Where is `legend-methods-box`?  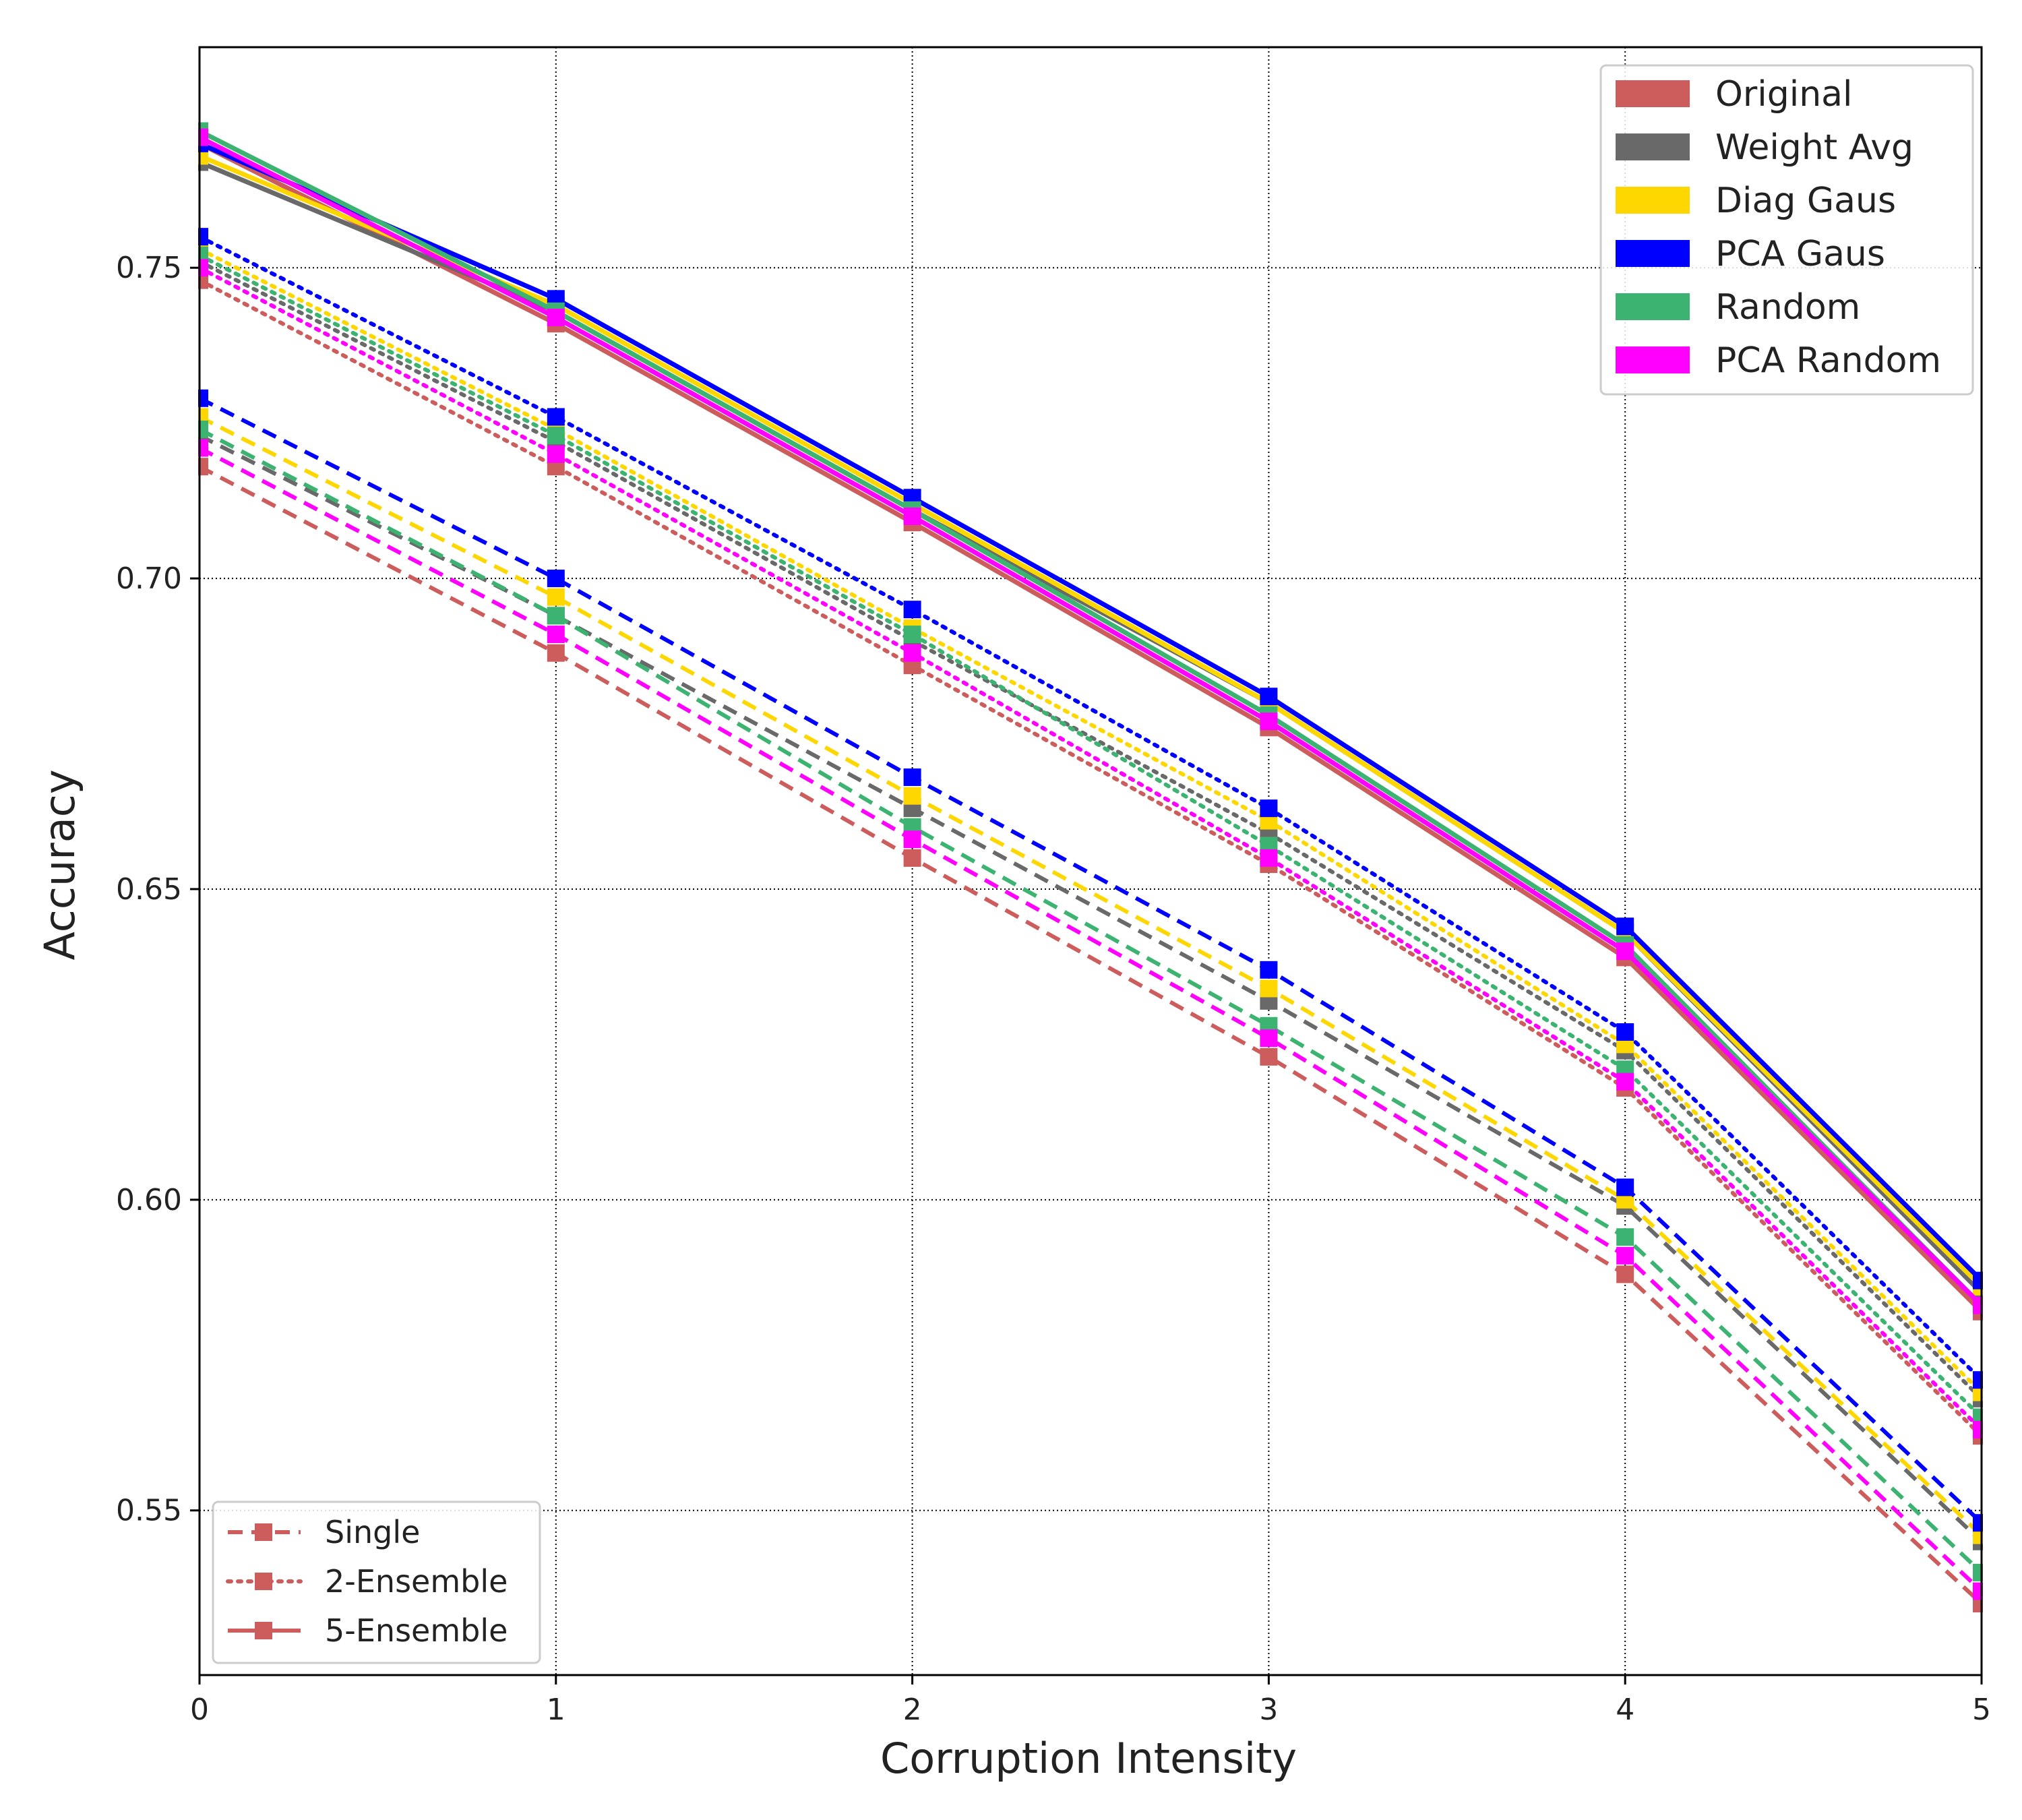
legend-methods-box is located at coordinates (1786, 230).